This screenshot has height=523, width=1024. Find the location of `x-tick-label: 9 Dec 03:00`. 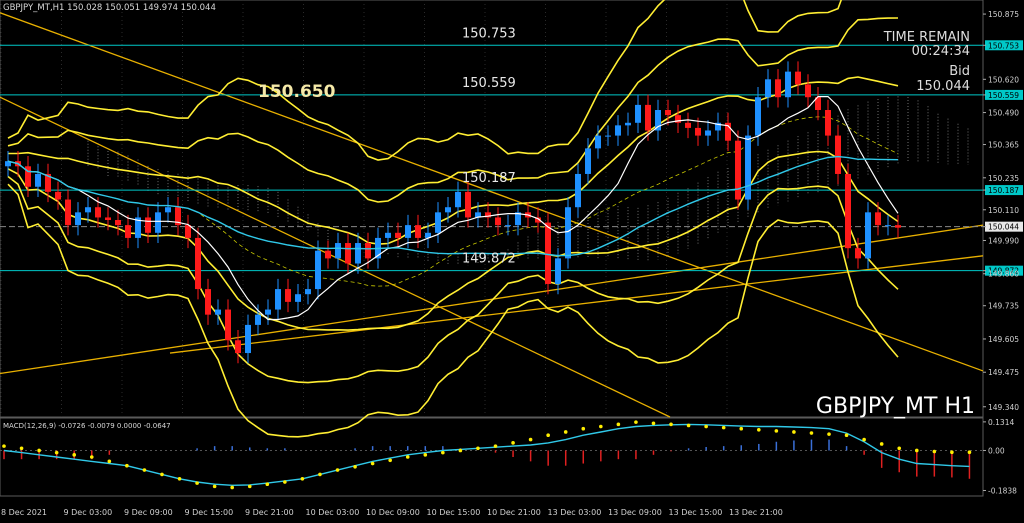

x-tick-label: 9 Dec 03:00 is located at coordinates (88, 512).